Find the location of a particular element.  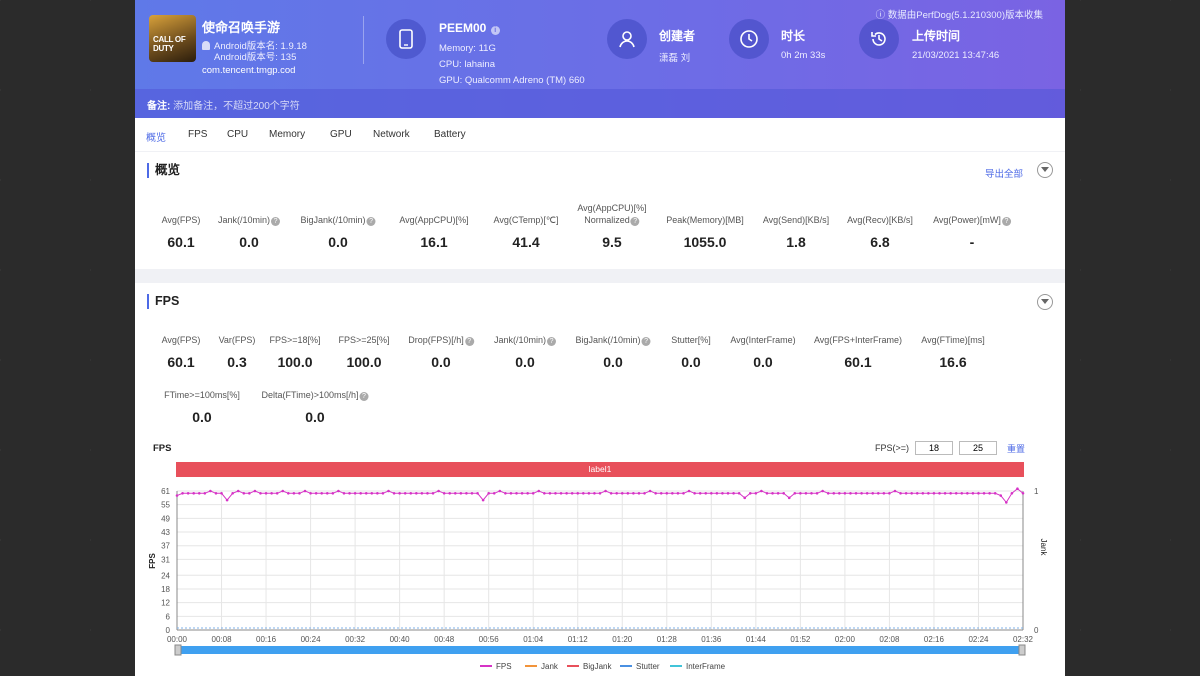

tab-battery: Battery is located at coordinates (450, 134).